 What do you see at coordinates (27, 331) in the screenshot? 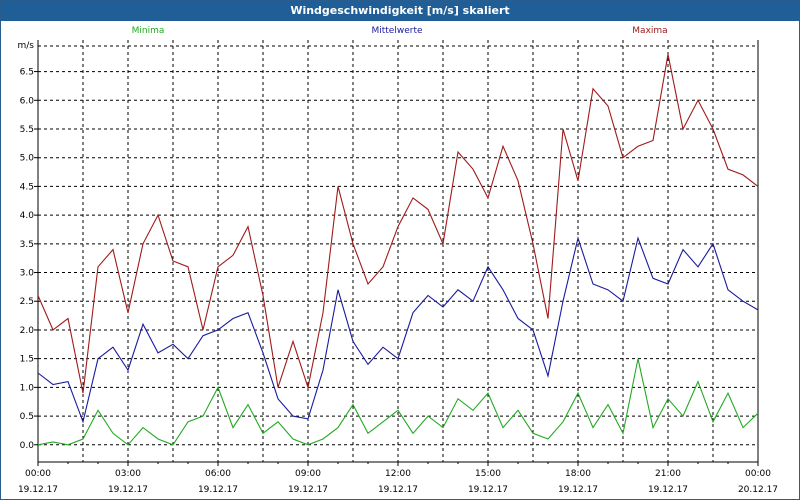
I see `y-tick-label: 2.0` at bounding box center [27, 331].